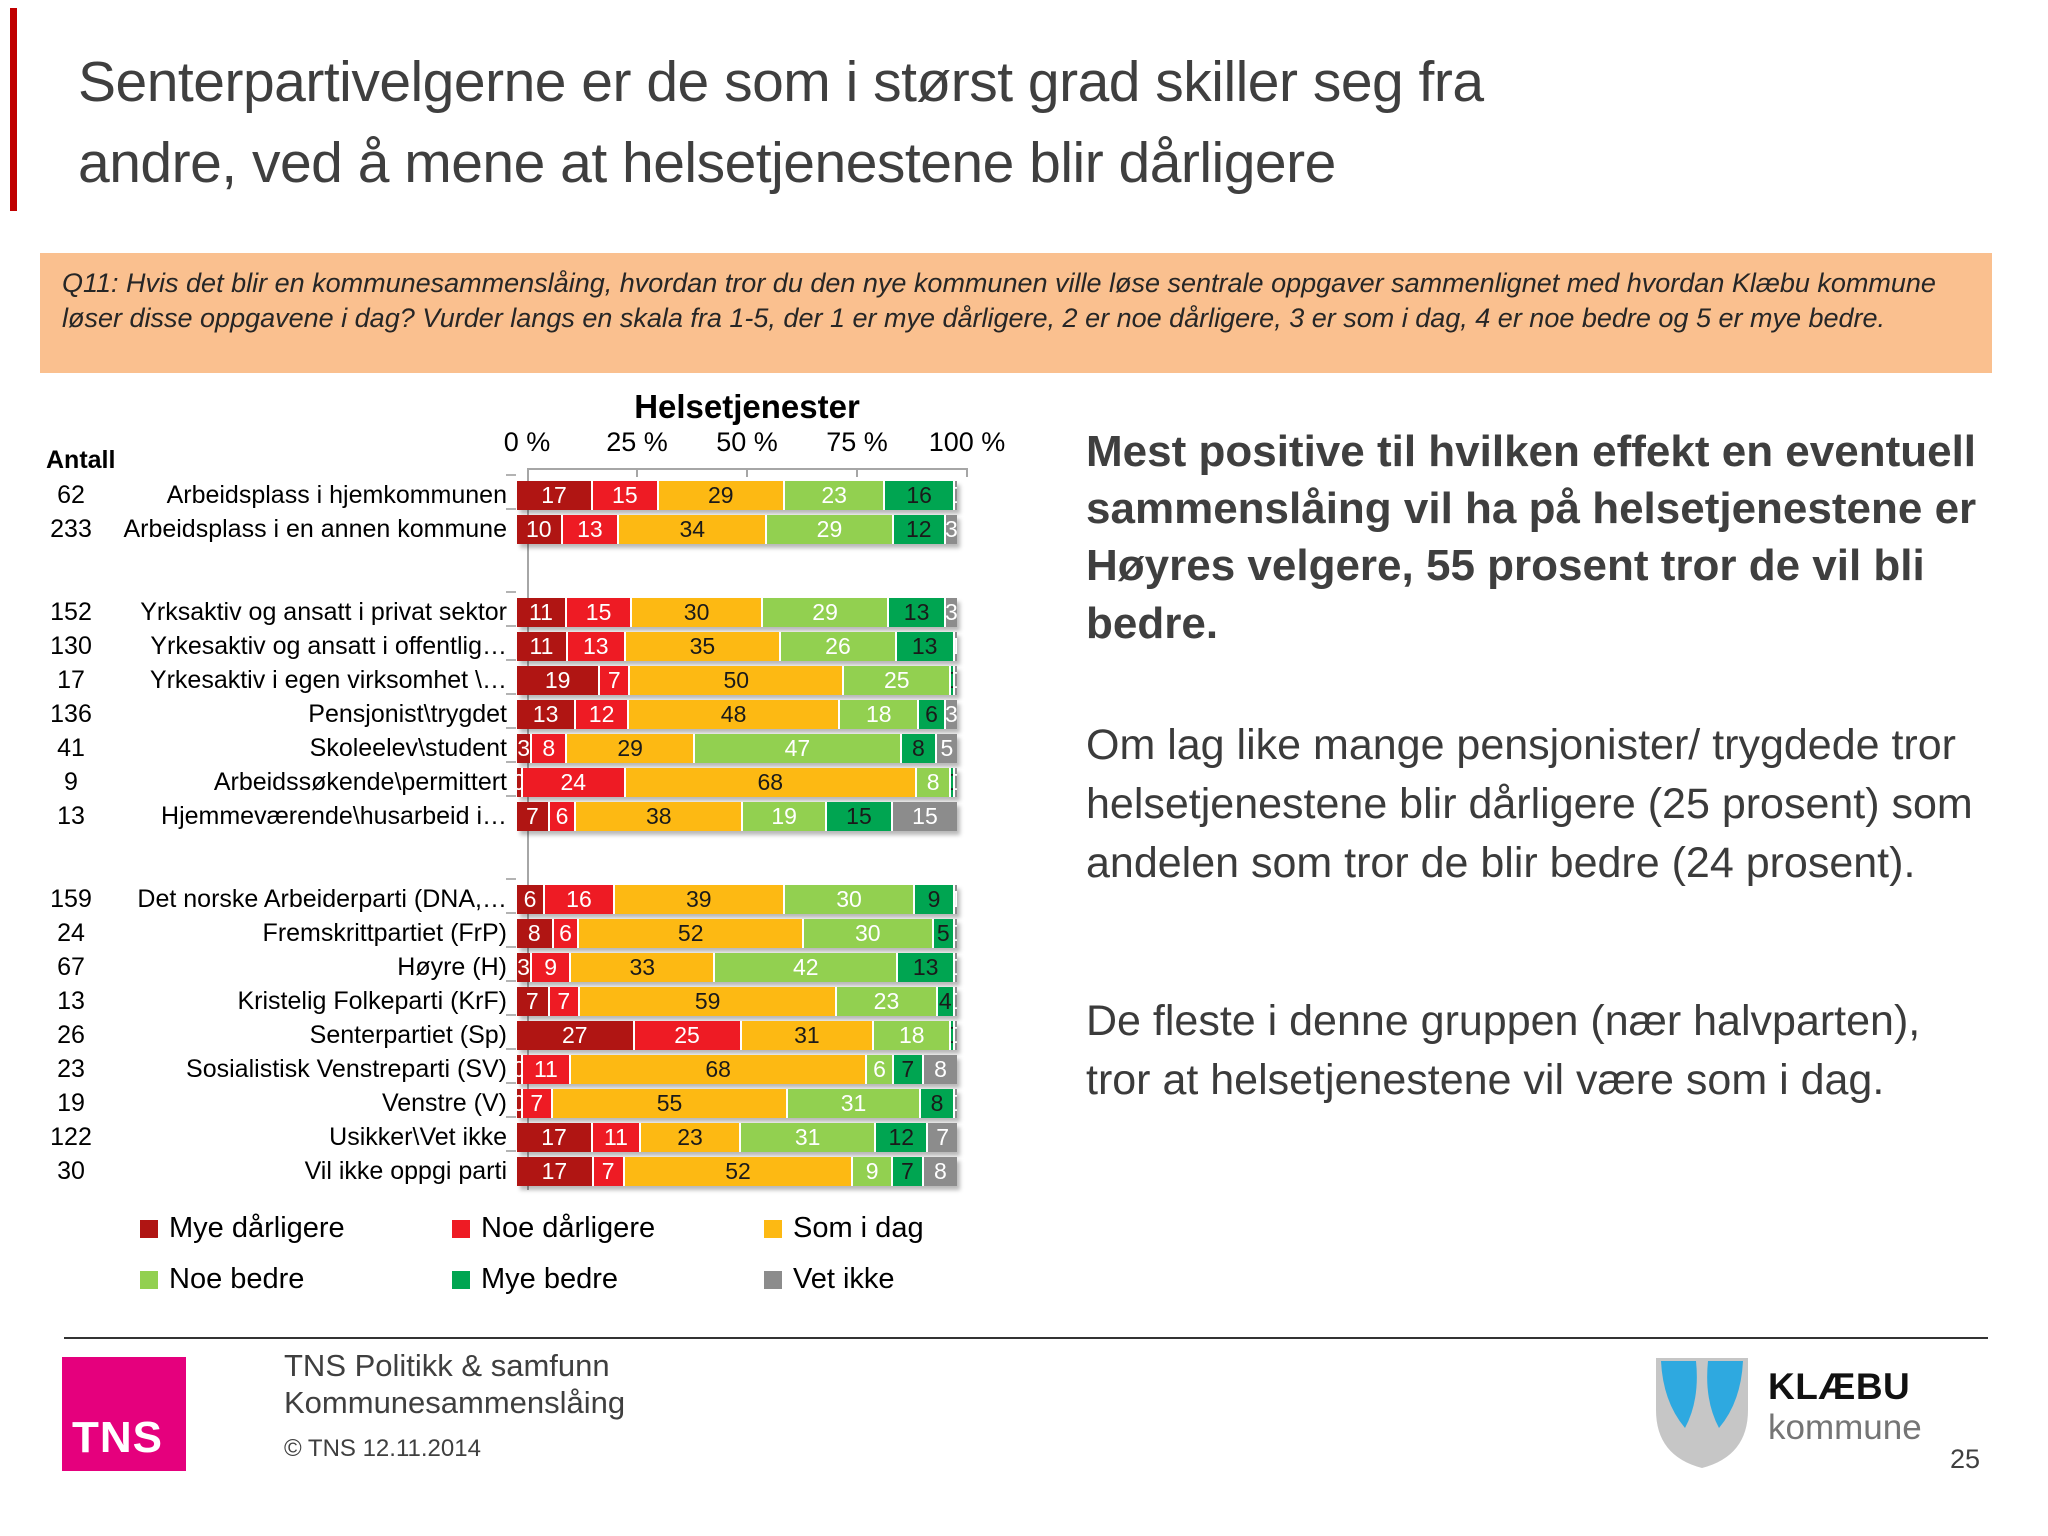 This screenshot has width=2048, height=1536. What do you see at coordinates (539, 529) in the screenshot?
I see `bar-segment: 10` at bounding box center [539, 529].